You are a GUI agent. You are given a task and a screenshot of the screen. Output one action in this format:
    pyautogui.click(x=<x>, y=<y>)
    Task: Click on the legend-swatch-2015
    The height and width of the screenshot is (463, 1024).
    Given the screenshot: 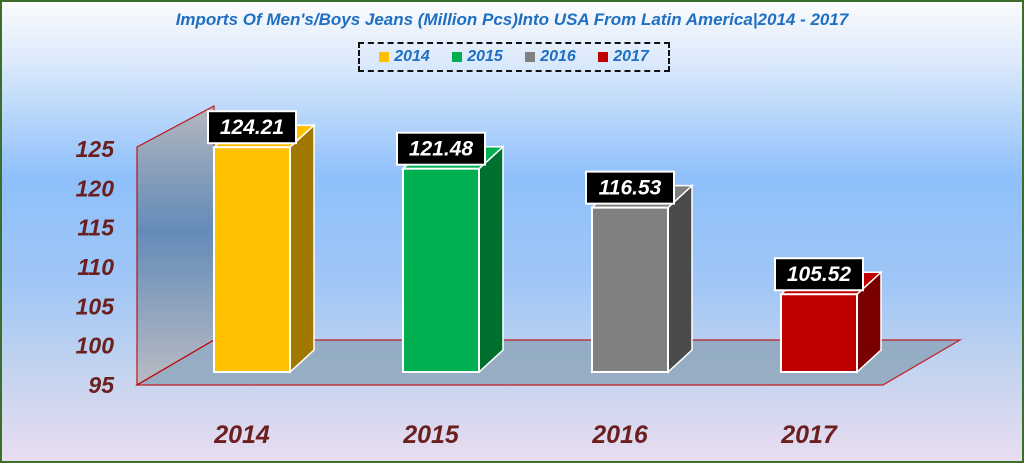 What is the action you would take?
    pyautogui.click(x=457, y=57)
    